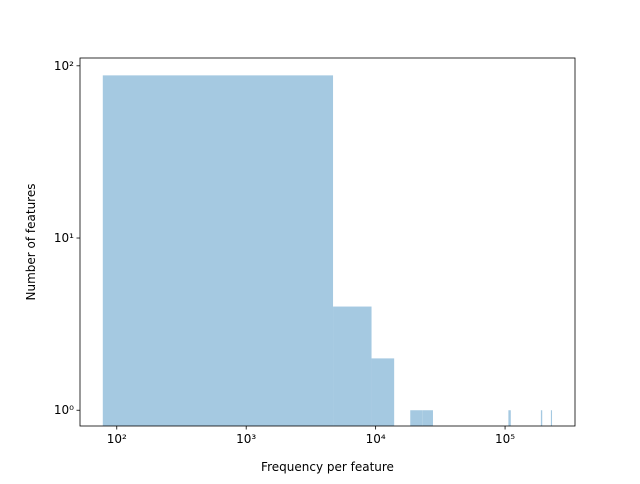  Describe the element at coordinates (31, 242) in the screenshot. I see `y-axis-label: Number of features` at that location.